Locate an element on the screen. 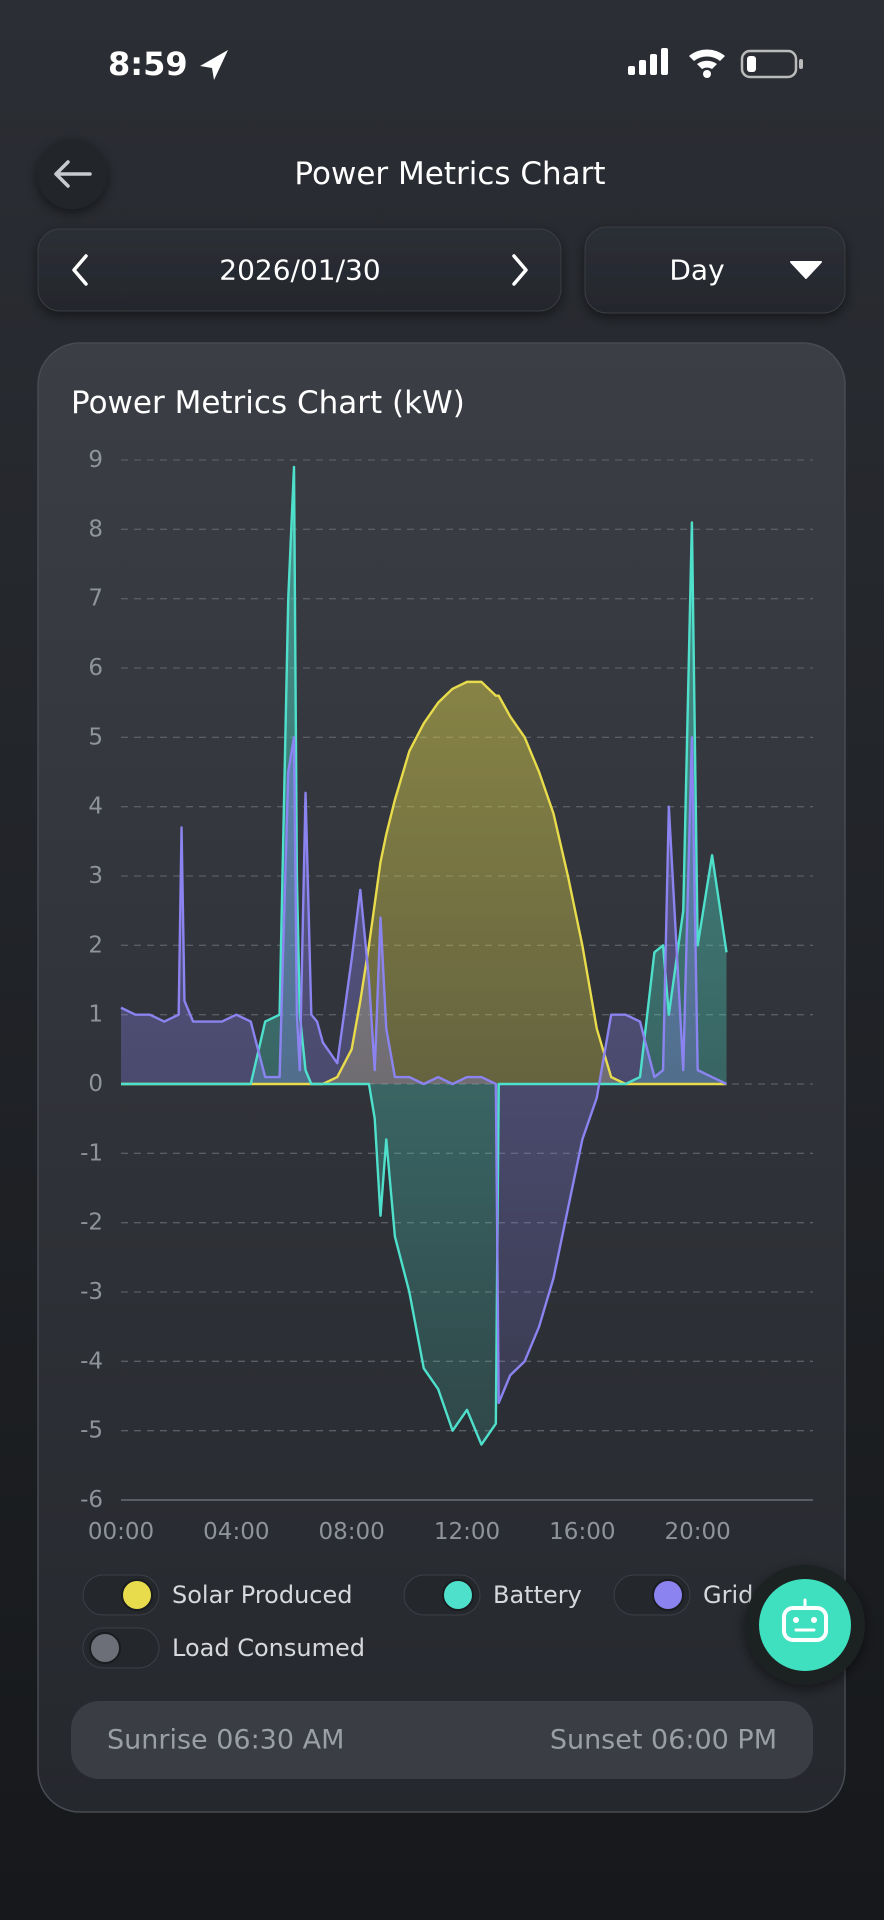 The image size is (884, 1920). page-title: Power Metrics Chart is located at coordinates (449, 174).